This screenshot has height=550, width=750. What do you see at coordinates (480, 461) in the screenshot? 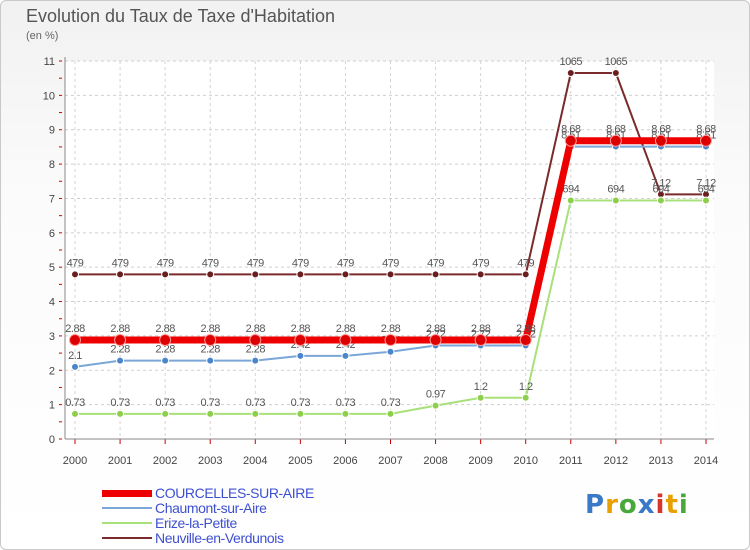
I see `x-tick-label: 2009` at bounding box center [480, 461].